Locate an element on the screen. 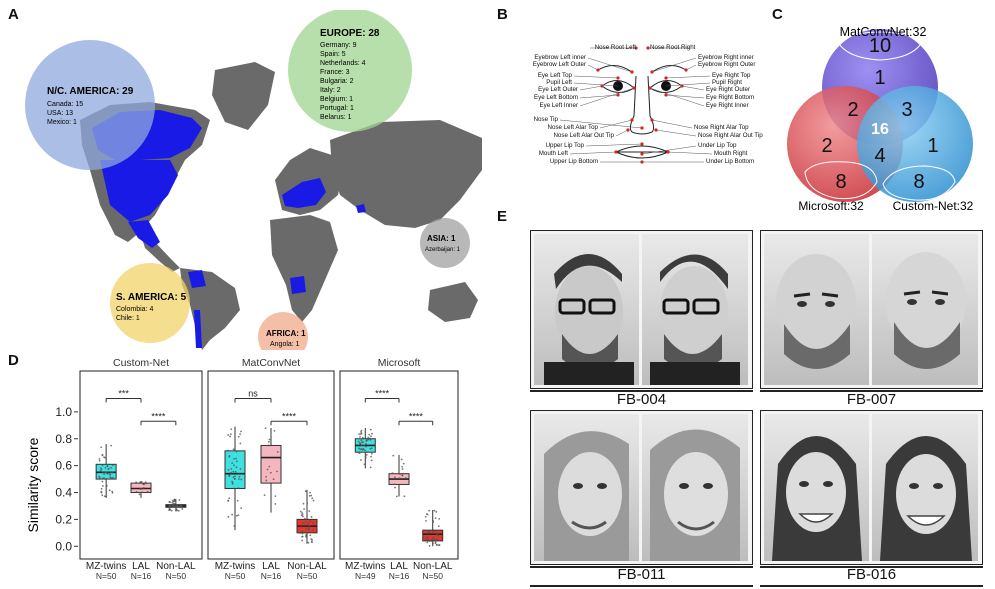 This screenshot has width=995, height=589. svg-text: Eyebrow Right inner is located at coordinates (726, 57).